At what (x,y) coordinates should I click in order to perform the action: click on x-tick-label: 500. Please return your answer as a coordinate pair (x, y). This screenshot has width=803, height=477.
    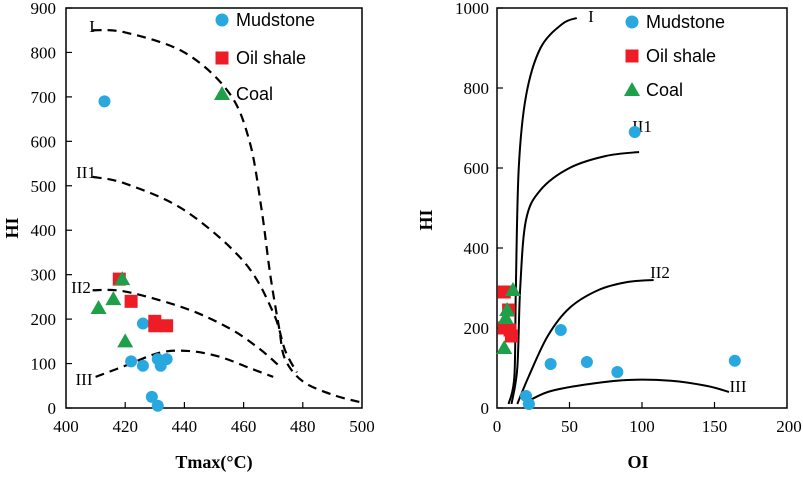
    Looking at the image, I should click on (362, 426).